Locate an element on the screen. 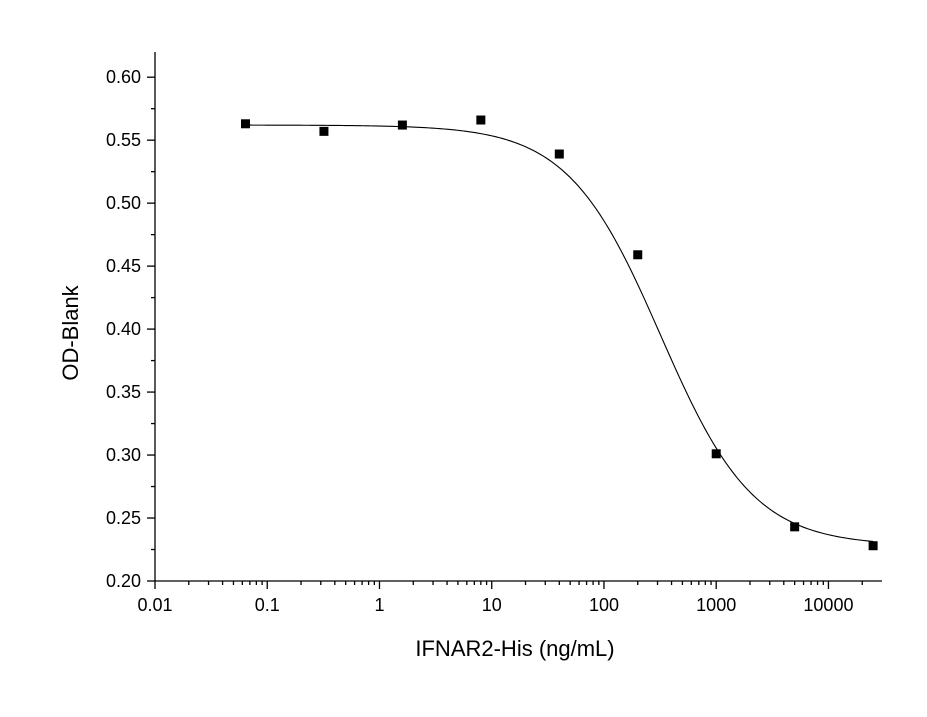 The height and width of the screenshot is (717, 927). y-tick-label: 0.20 is located at coordinates (123, 581).